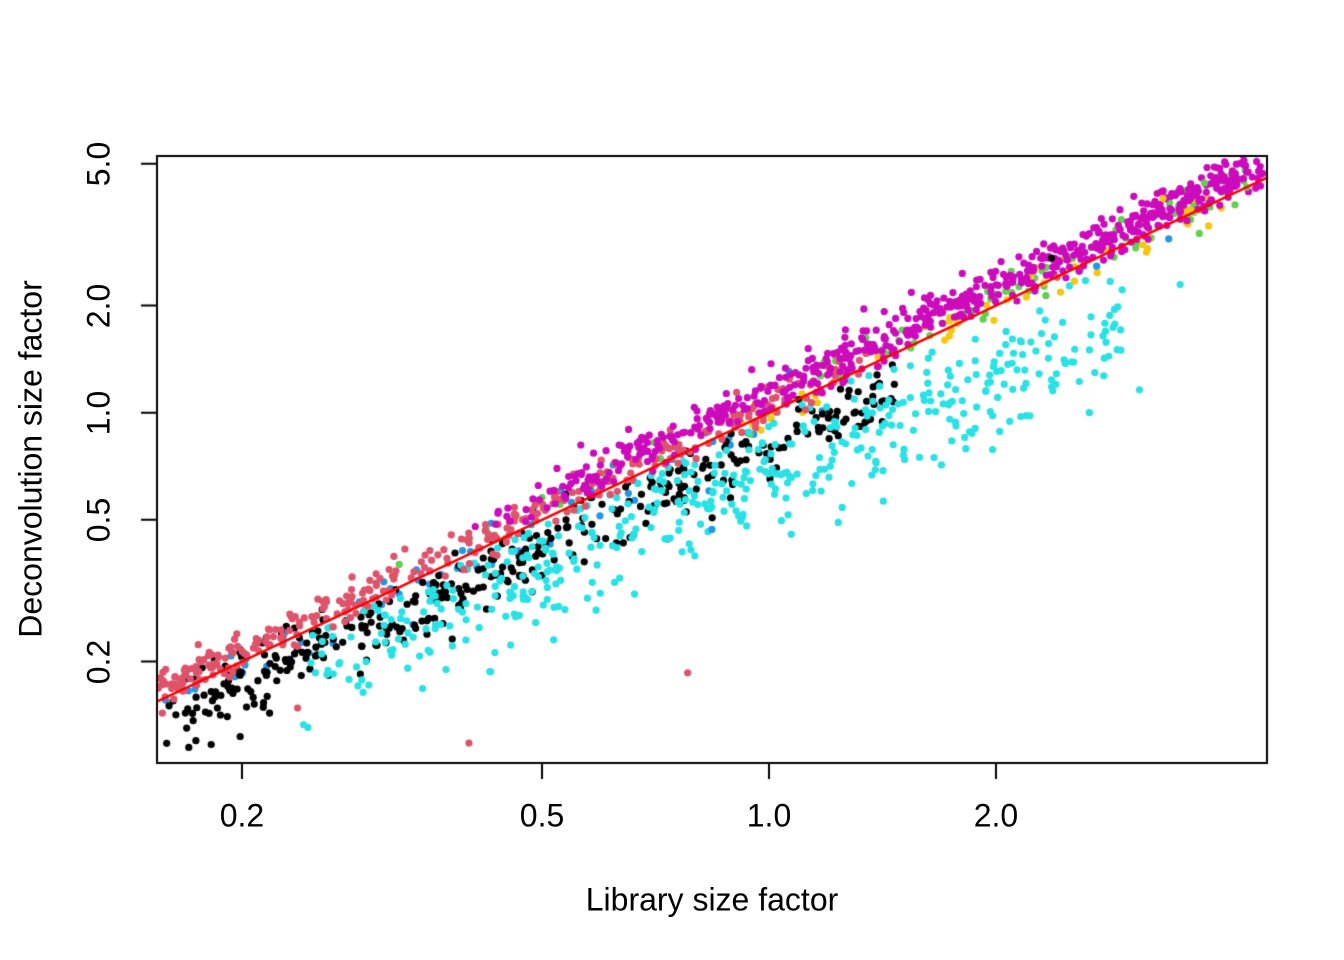 This screenshot has height=960, width=1344. What do you see at coordinates (996, 815) in the screenshot?
I see `x-tick-label: 2.0` at bounding box center [996, 815].